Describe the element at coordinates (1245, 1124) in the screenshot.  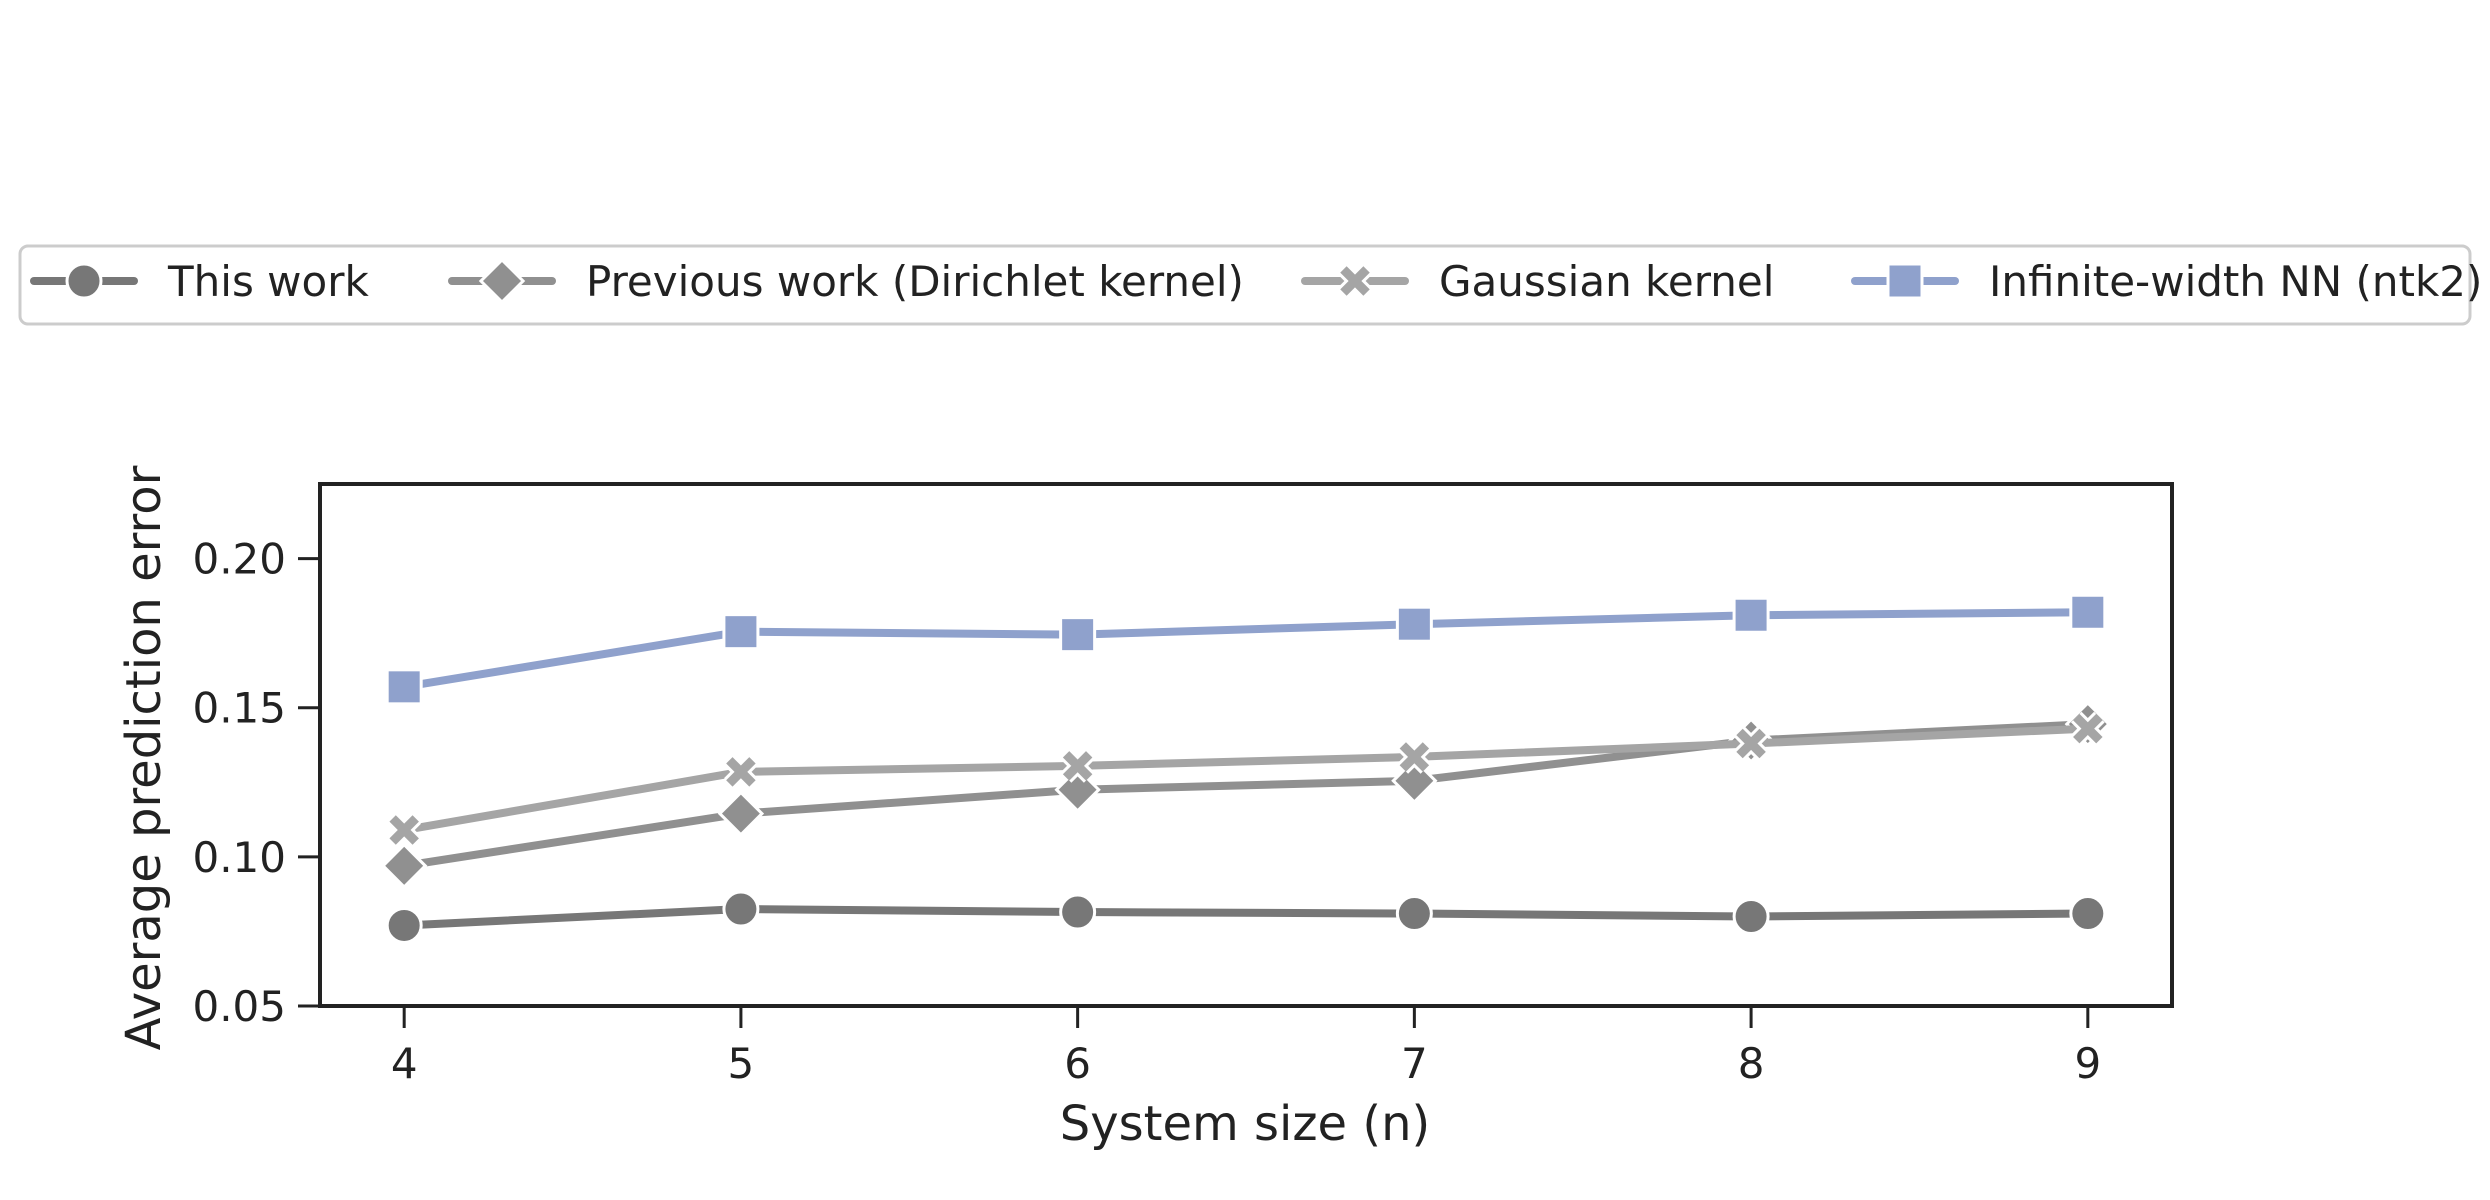
I see `x-axis-label: System size (n)` at that location.